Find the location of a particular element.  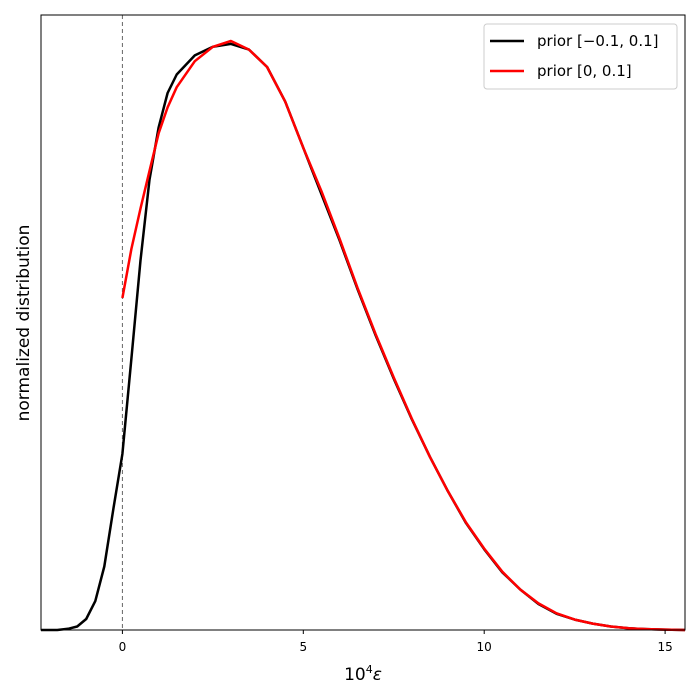

legend: prior [−0.1, 0.1] prior [0, 0.1] is located at coordinates (580, 56).